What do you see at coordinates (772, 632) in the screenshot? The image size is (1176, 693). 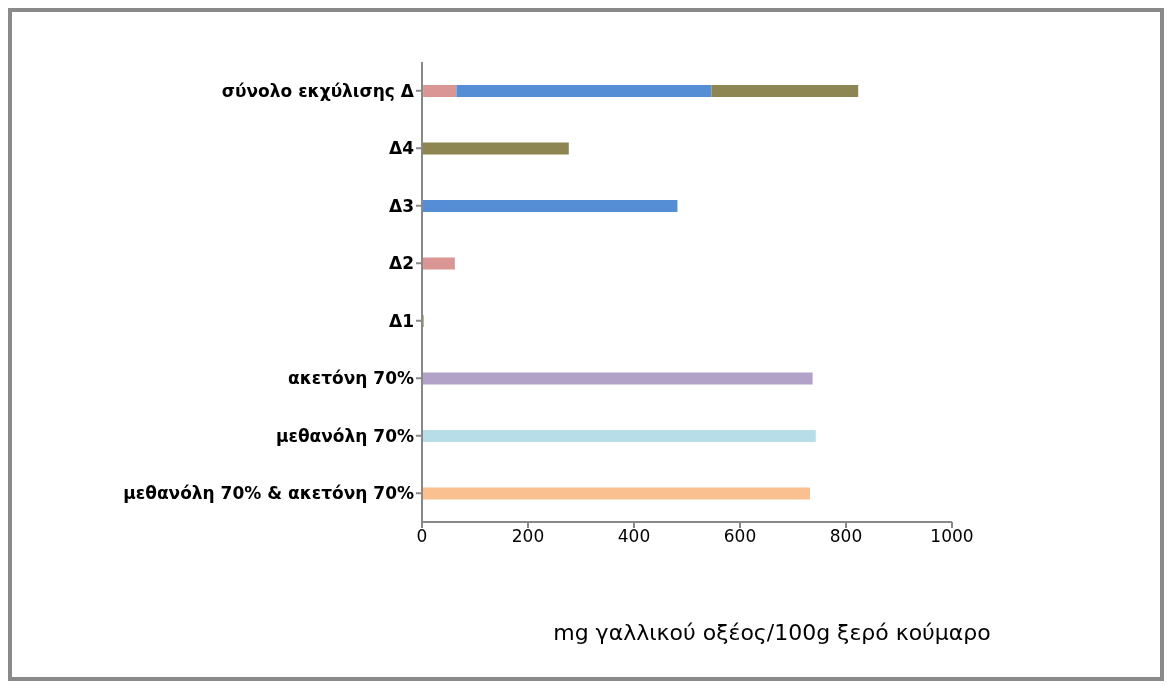 I see `x-axis-title: mg γαλλικού οξέος/100g ξερό κούμαρο` at bounding box center [772, 632].